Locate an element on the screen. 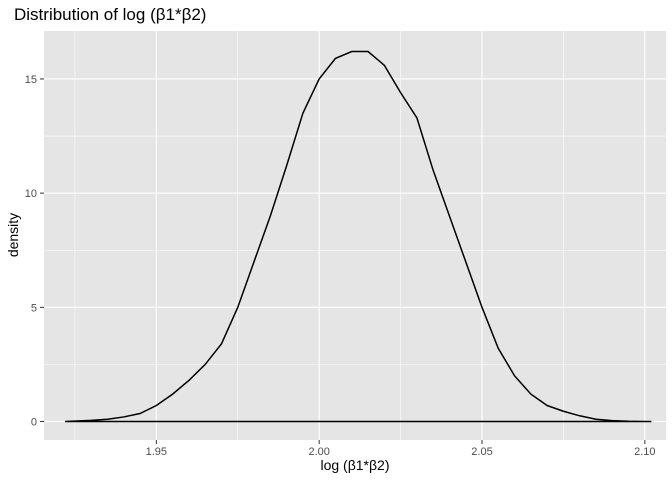 The image size is (672, 480). y-axis-title: density is located at coordinates (13, 235).